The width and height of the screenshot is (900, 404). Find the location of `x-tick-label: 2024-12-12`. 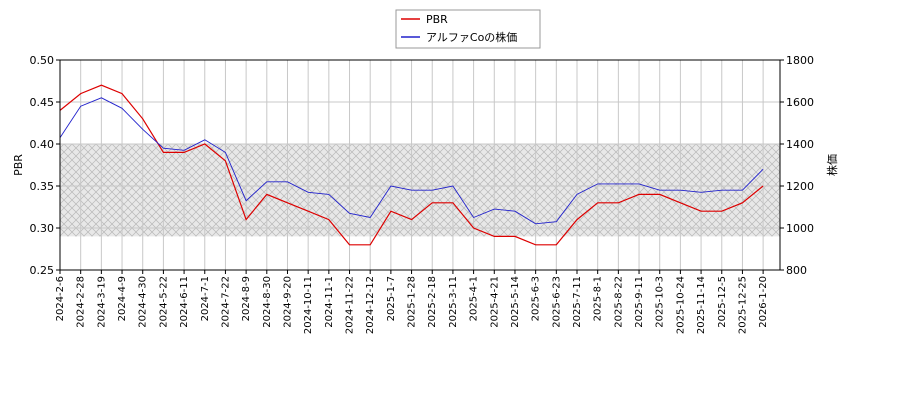

x-tick-label: 2024-12-12 is located at coordinates (370, 305).